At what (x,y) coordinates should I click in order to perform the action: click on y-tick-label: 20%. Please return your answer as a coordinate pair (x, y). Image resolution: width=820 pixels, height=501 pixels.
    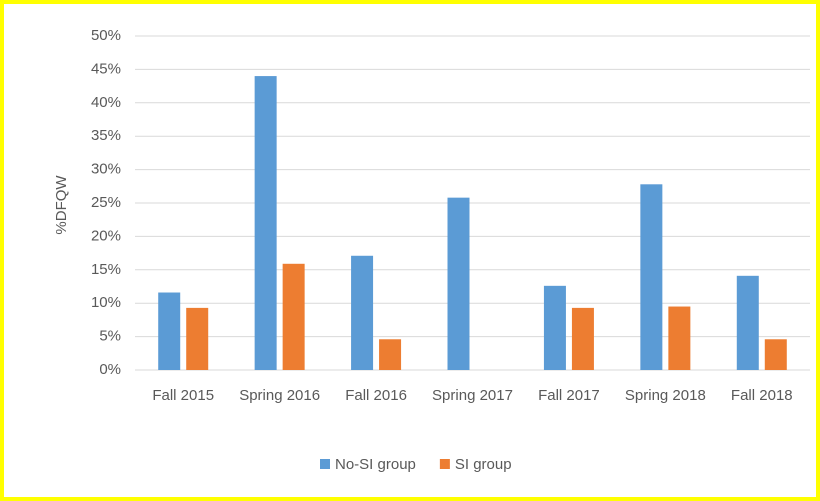
    Looking at the image, I should click on (106, 235).